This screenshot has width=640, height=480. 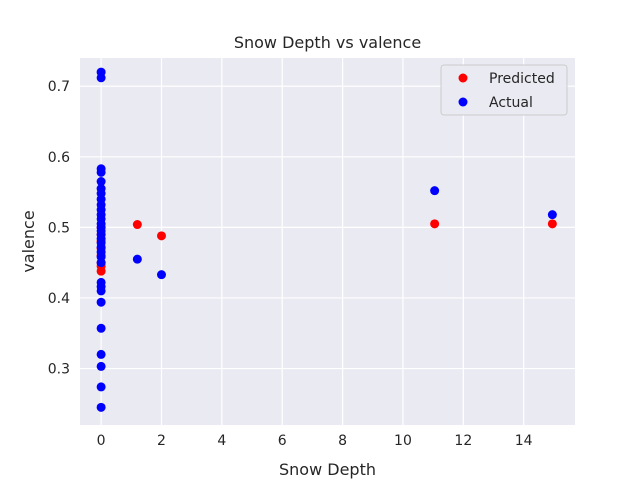 I want to click on legend-label-predicted: Predicted, so click(x=522, y=79).